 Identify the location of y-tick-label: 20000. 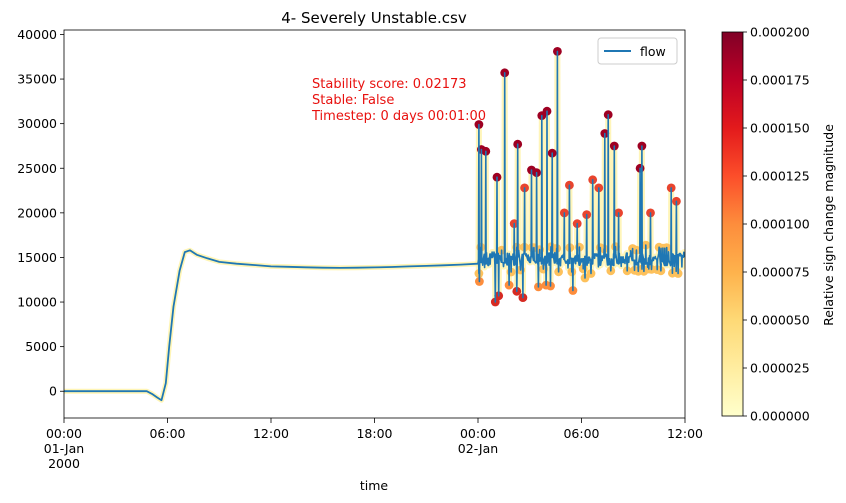
(37, 212).